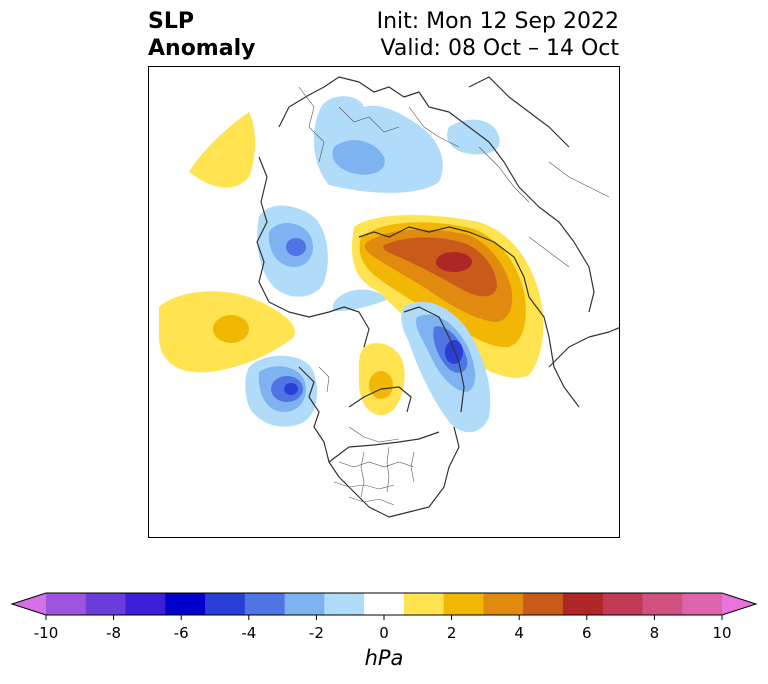 The width and height of the screenshot is (768, 684). Describe the element at coordinates (499, 48) in the screenshot. I see `valid-range: Valid: 08 Oct – 14 Oct` at that location.